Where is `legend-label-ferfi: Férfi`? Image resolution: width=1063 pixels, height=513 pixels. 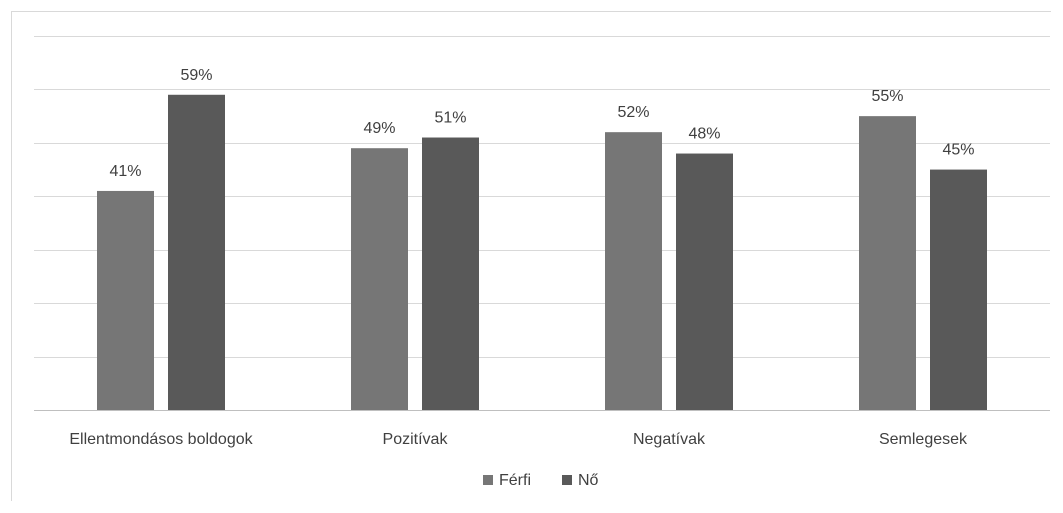 legend-label-ferfi: Férfi is located at coordinates (515, 480).